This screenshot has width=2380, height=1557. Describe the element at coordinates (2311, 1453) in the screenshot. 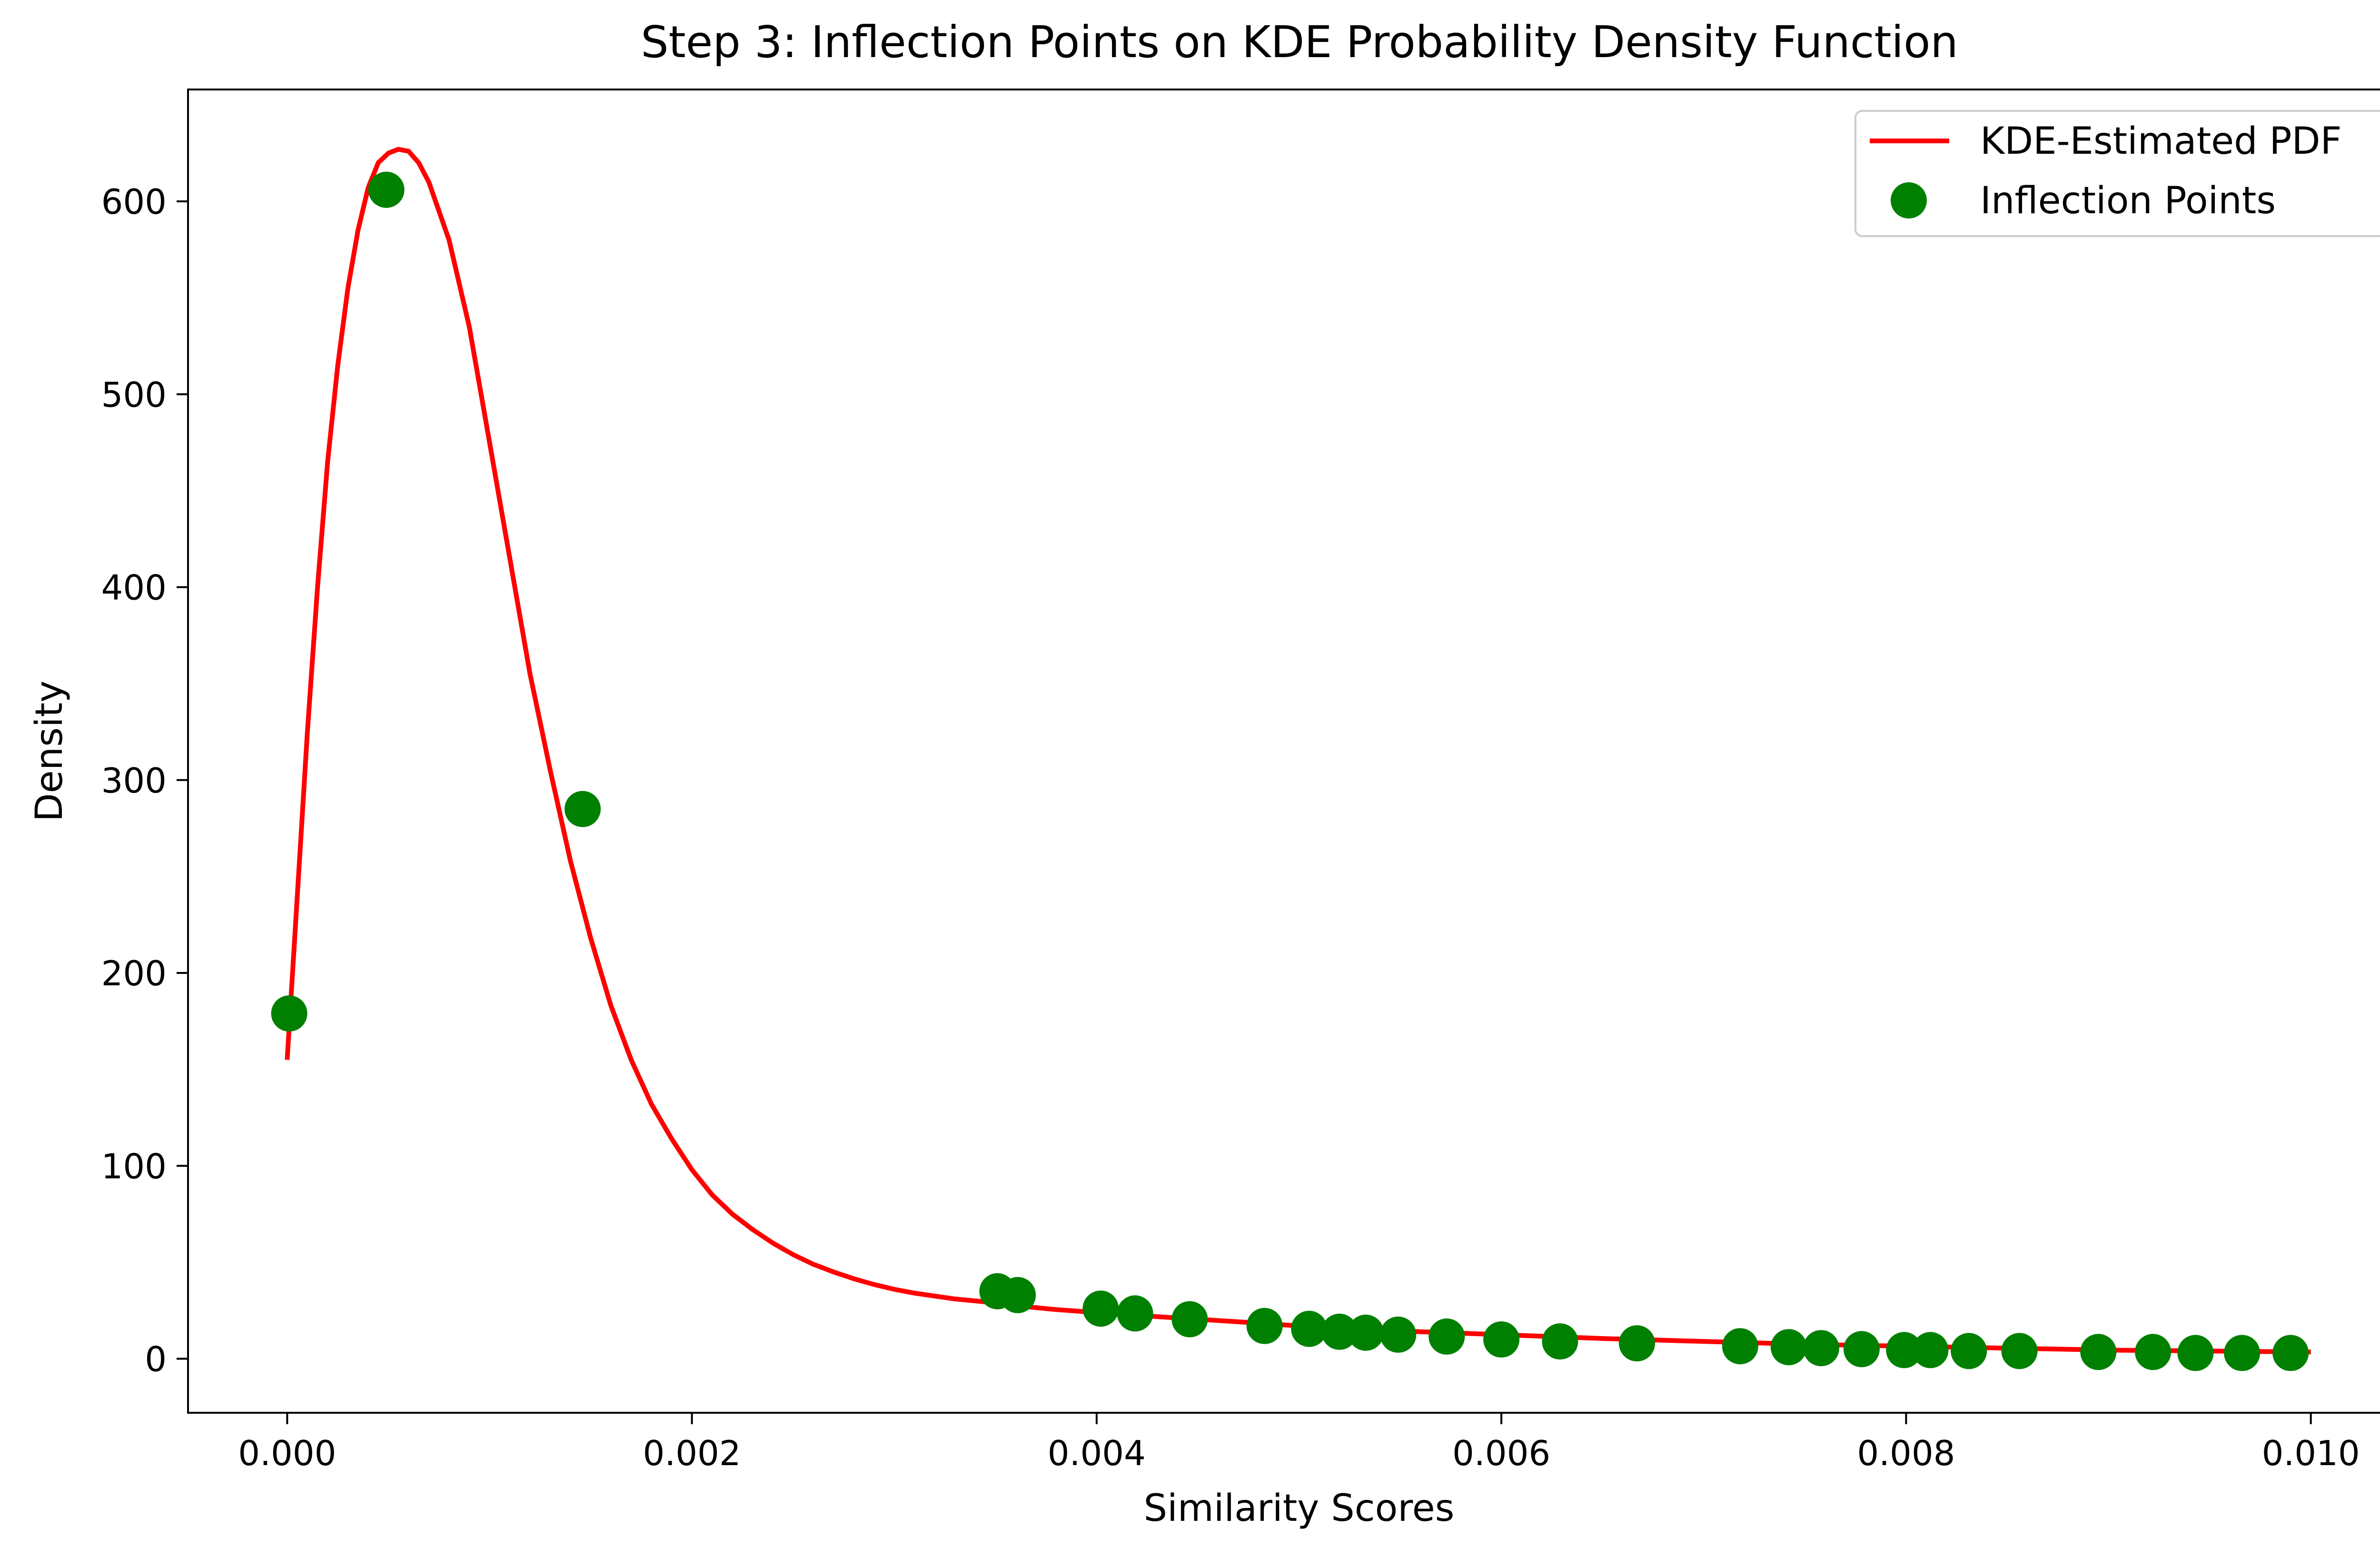

I see `x-tick-label: 0.010` at that location.